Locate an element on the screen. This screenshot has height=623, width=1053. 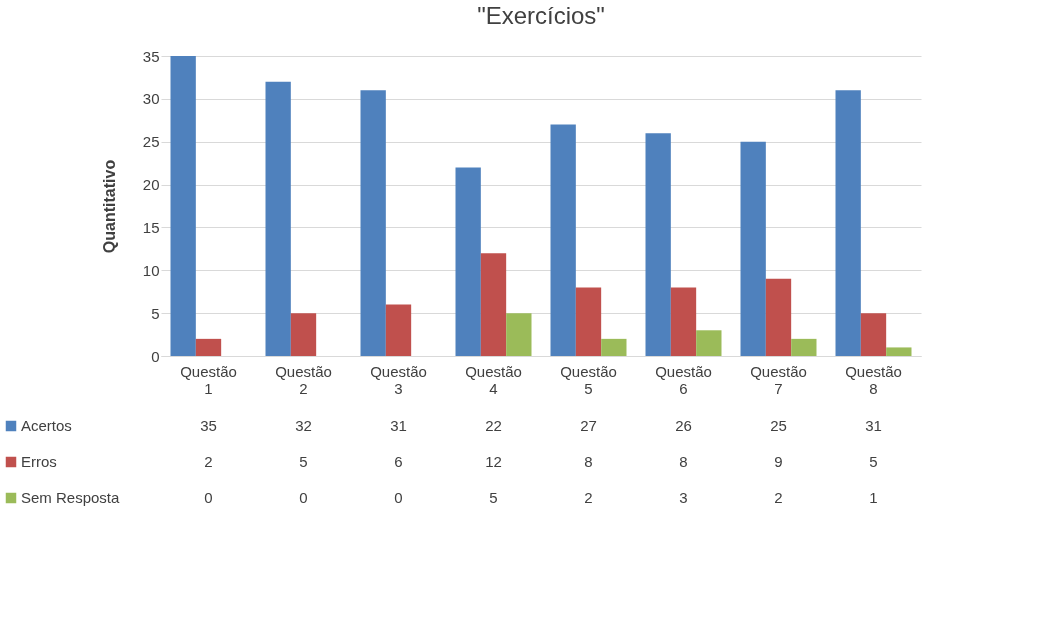
data-label: 26 is located at coordinates (683, 425).